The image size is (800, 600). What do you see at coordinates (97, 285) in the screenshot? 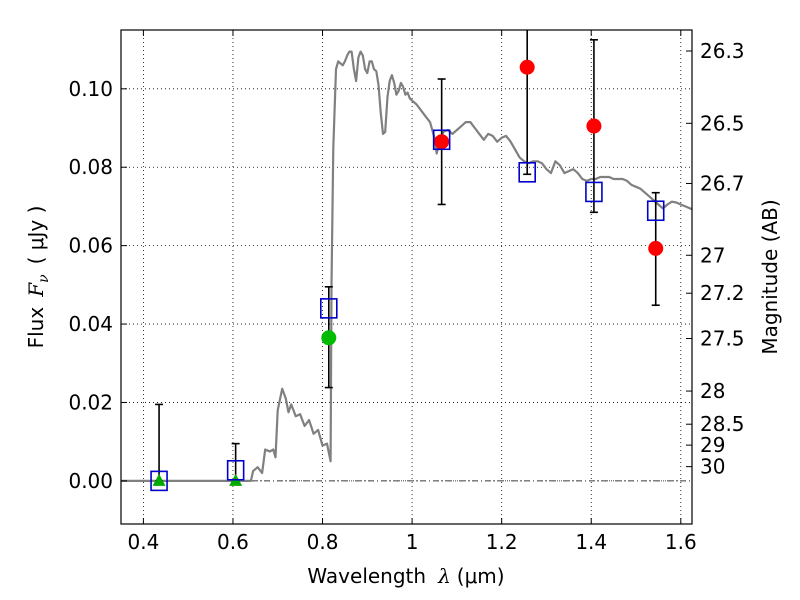
I see `y-axis-ticks: 0.00 0.02 0.04 0.06 0.08 0.10` at bounding box center [97, 285].